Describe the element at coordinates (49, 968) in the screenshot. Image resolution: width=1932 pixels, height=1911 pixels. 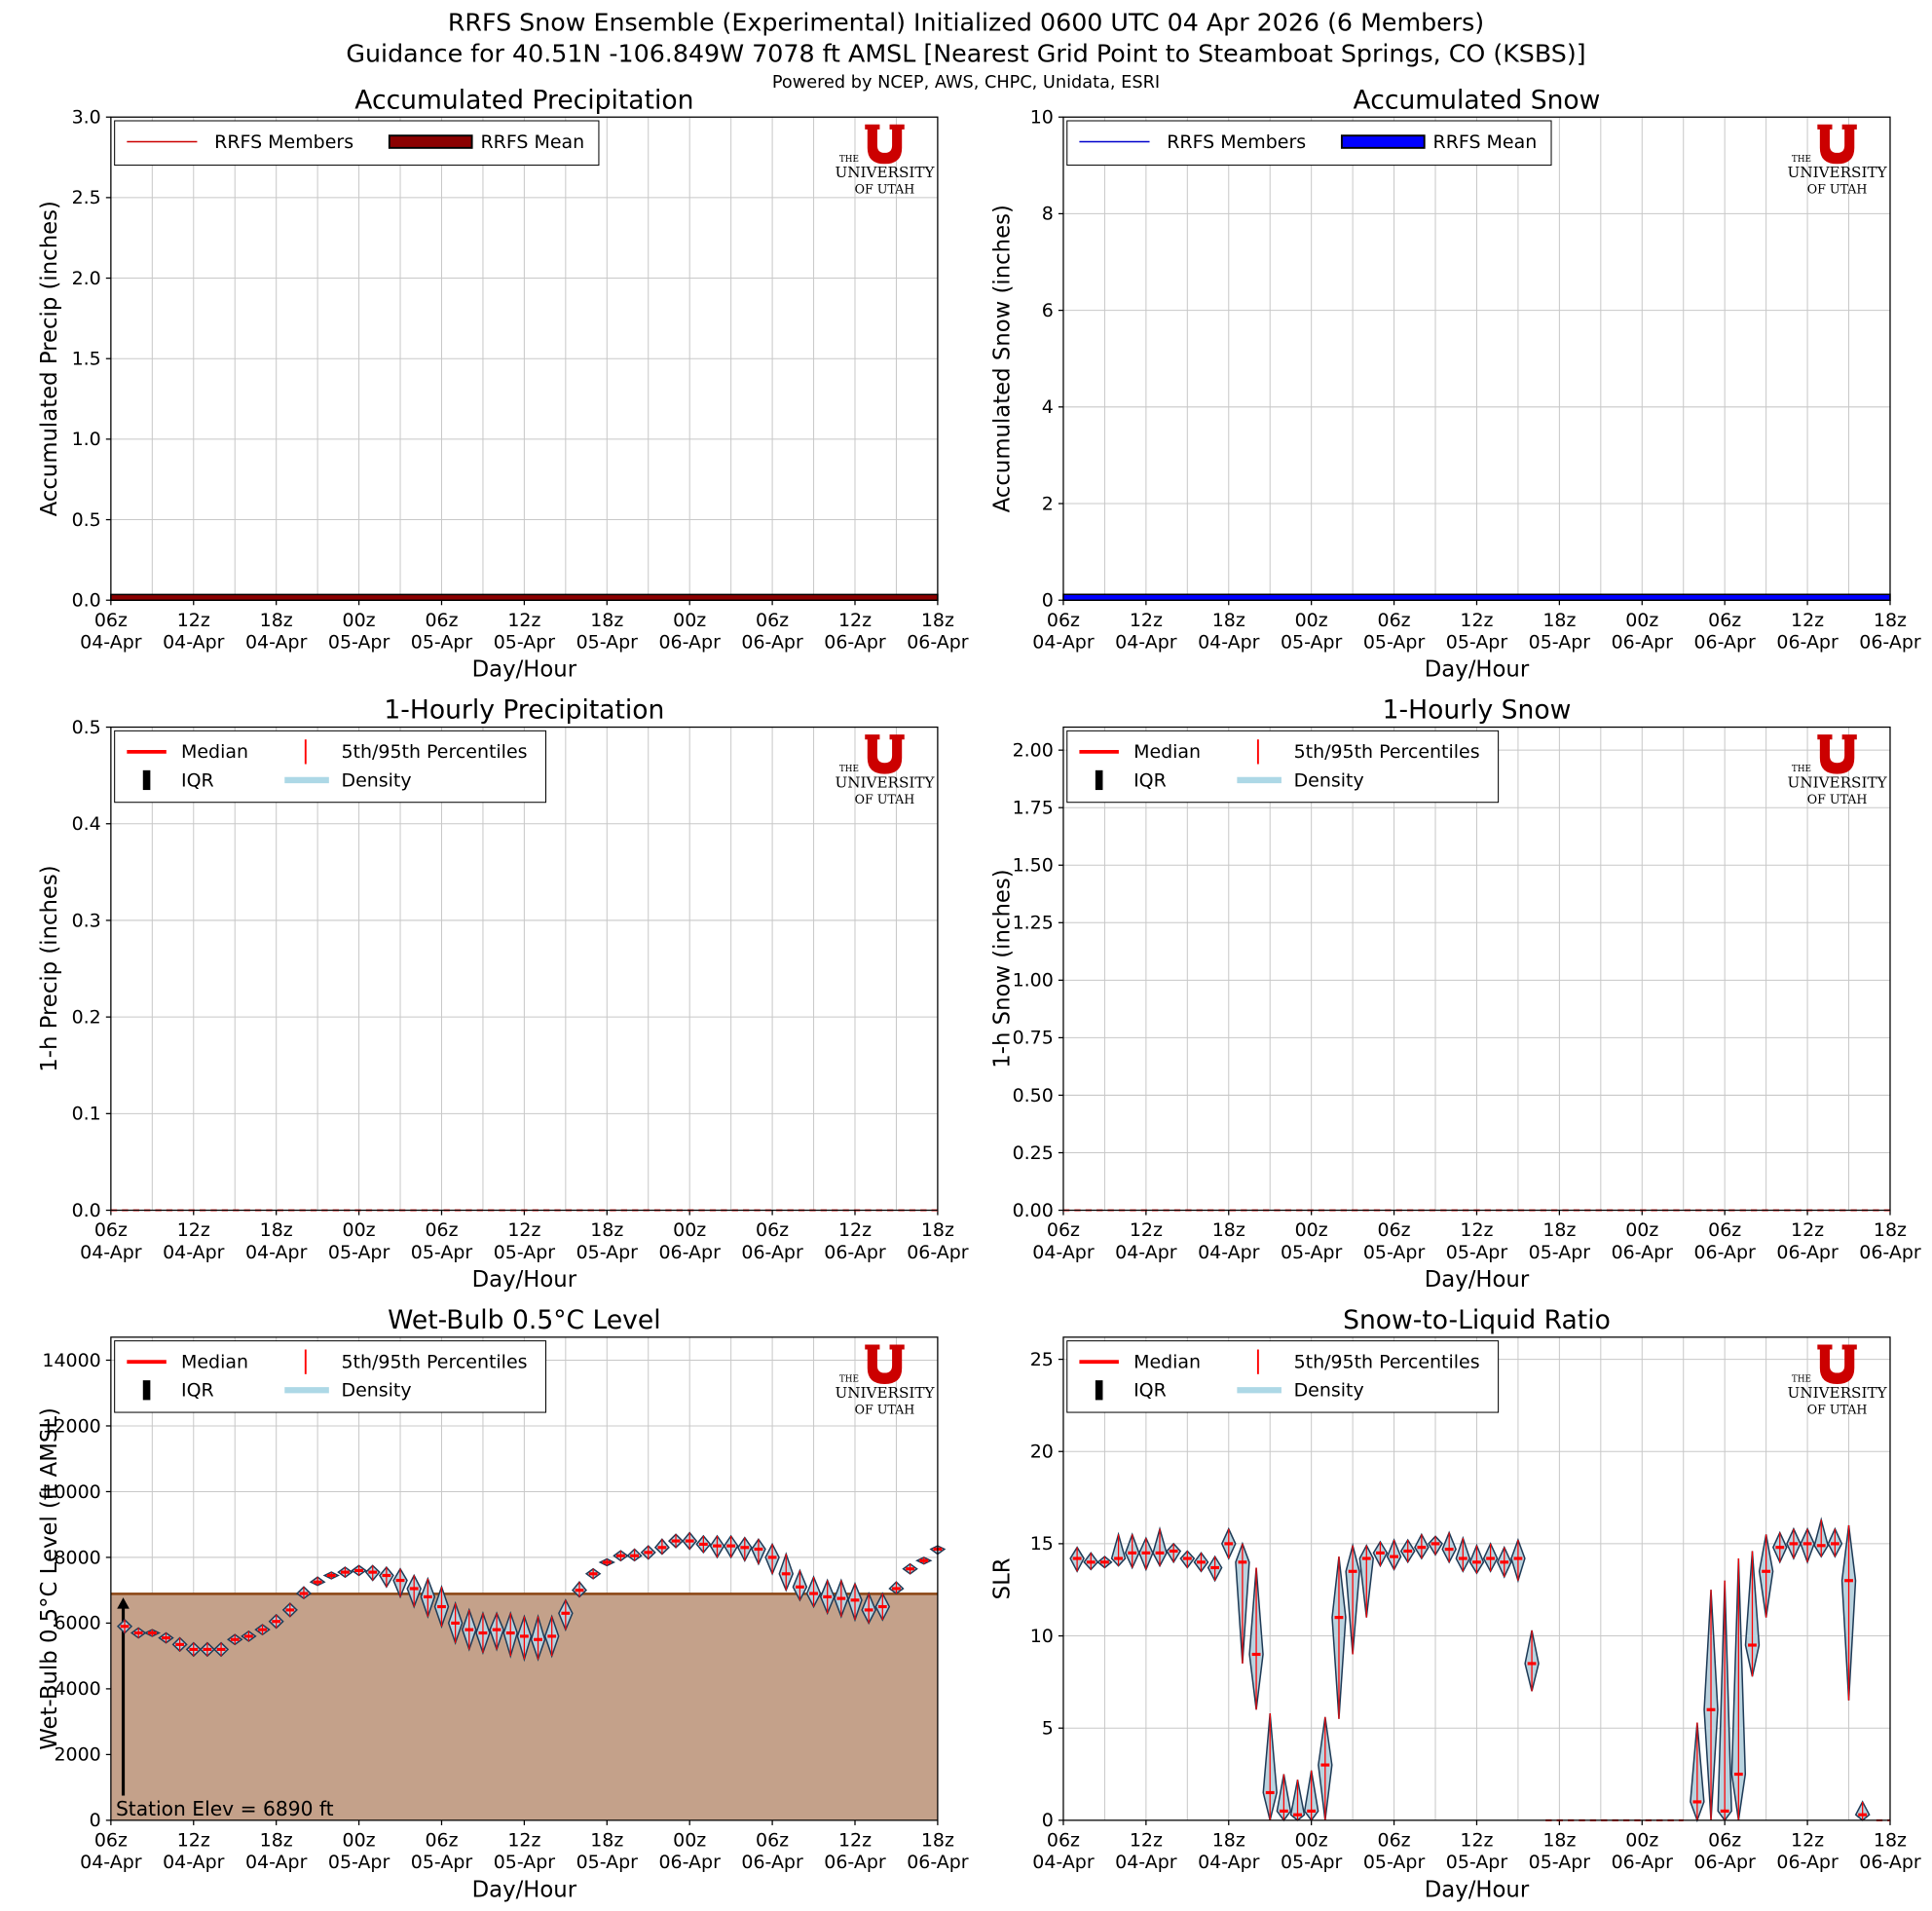
I see `y-axis-label: 1-h Precip (inches)` at that location.